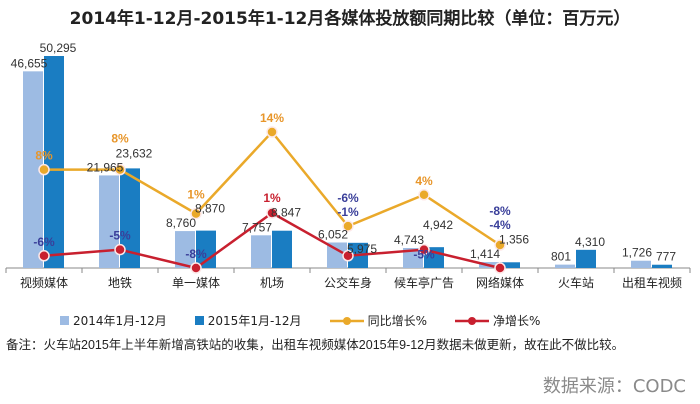 This screenshot has width=700, height=404. I want to click on legend-label: 2015年1月-12月, so click(254, 321).